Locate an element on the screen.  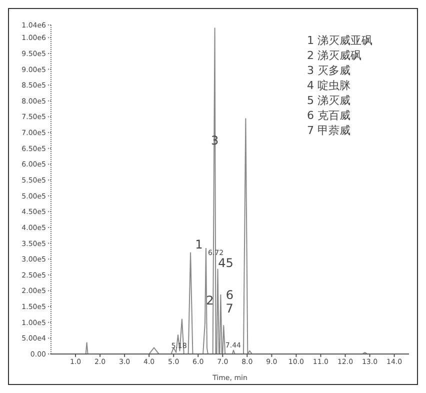
annotation: 7 甲萘威 is located at coordinates (329, 130).